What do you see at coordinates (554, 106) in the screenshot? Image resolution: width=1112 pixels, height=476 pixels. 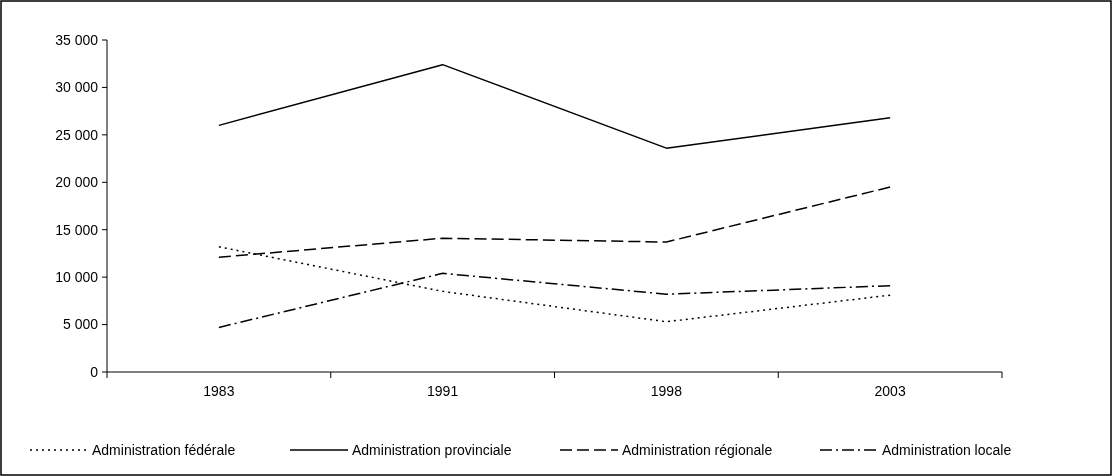 I see `line-series` at bounding box center [554, 106].